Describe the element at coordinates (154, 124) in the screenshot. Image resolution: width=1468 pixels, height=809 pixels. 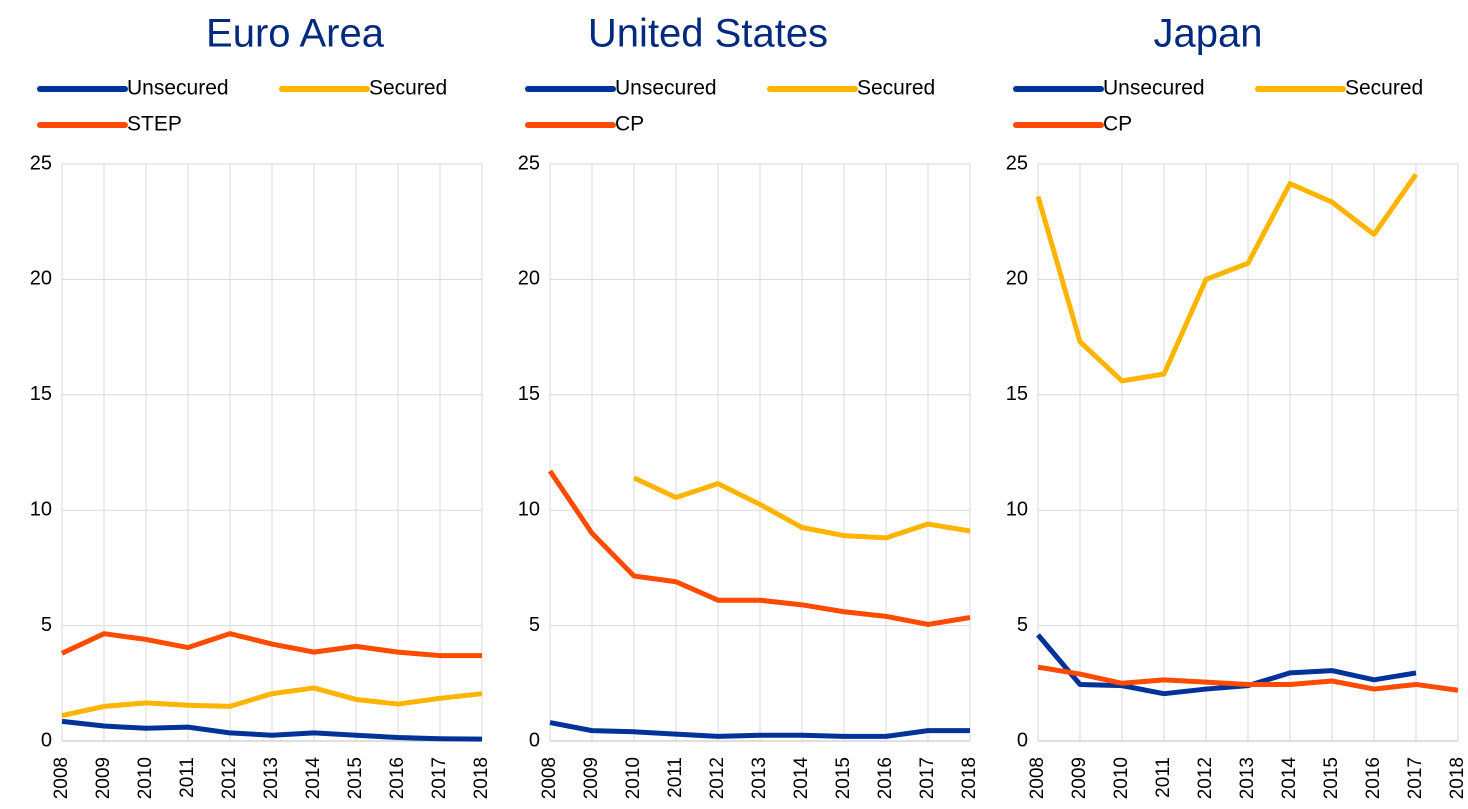
I see `legend-label: STEP` at that location.